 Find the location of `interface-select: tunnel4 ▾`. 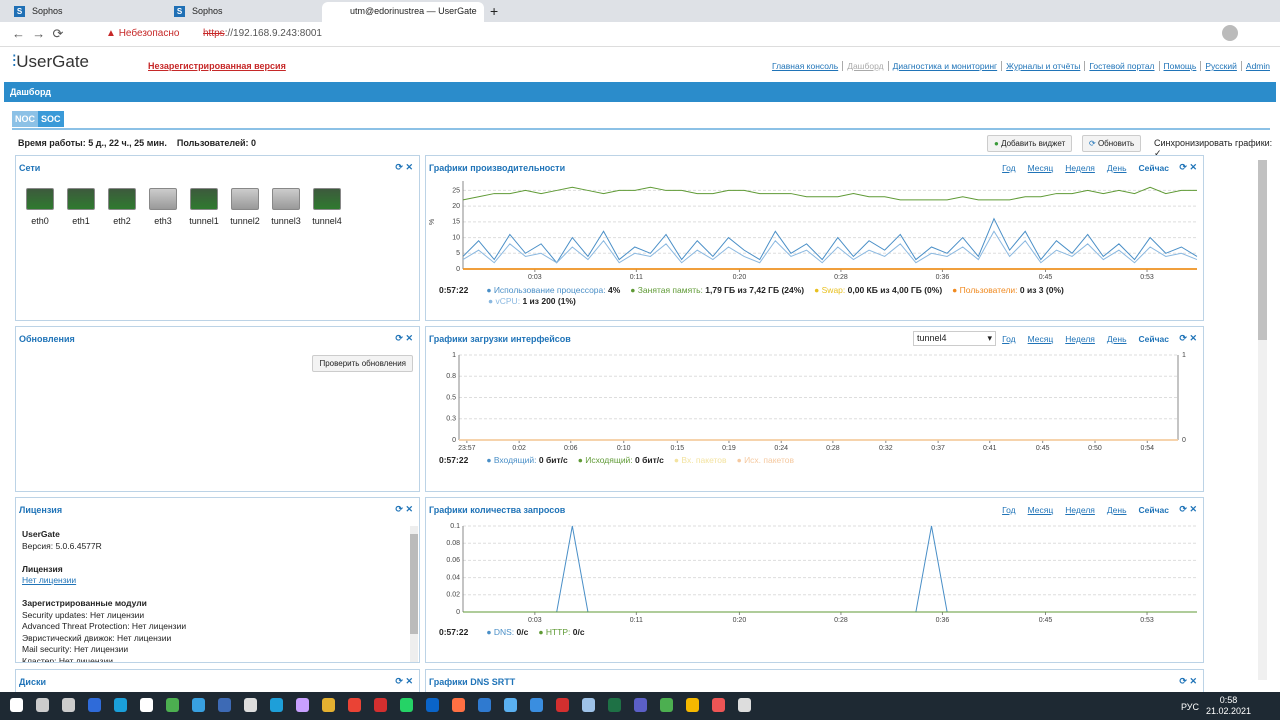

interface-select: tunnel4 ▾ is located at coordinates (954, 338).